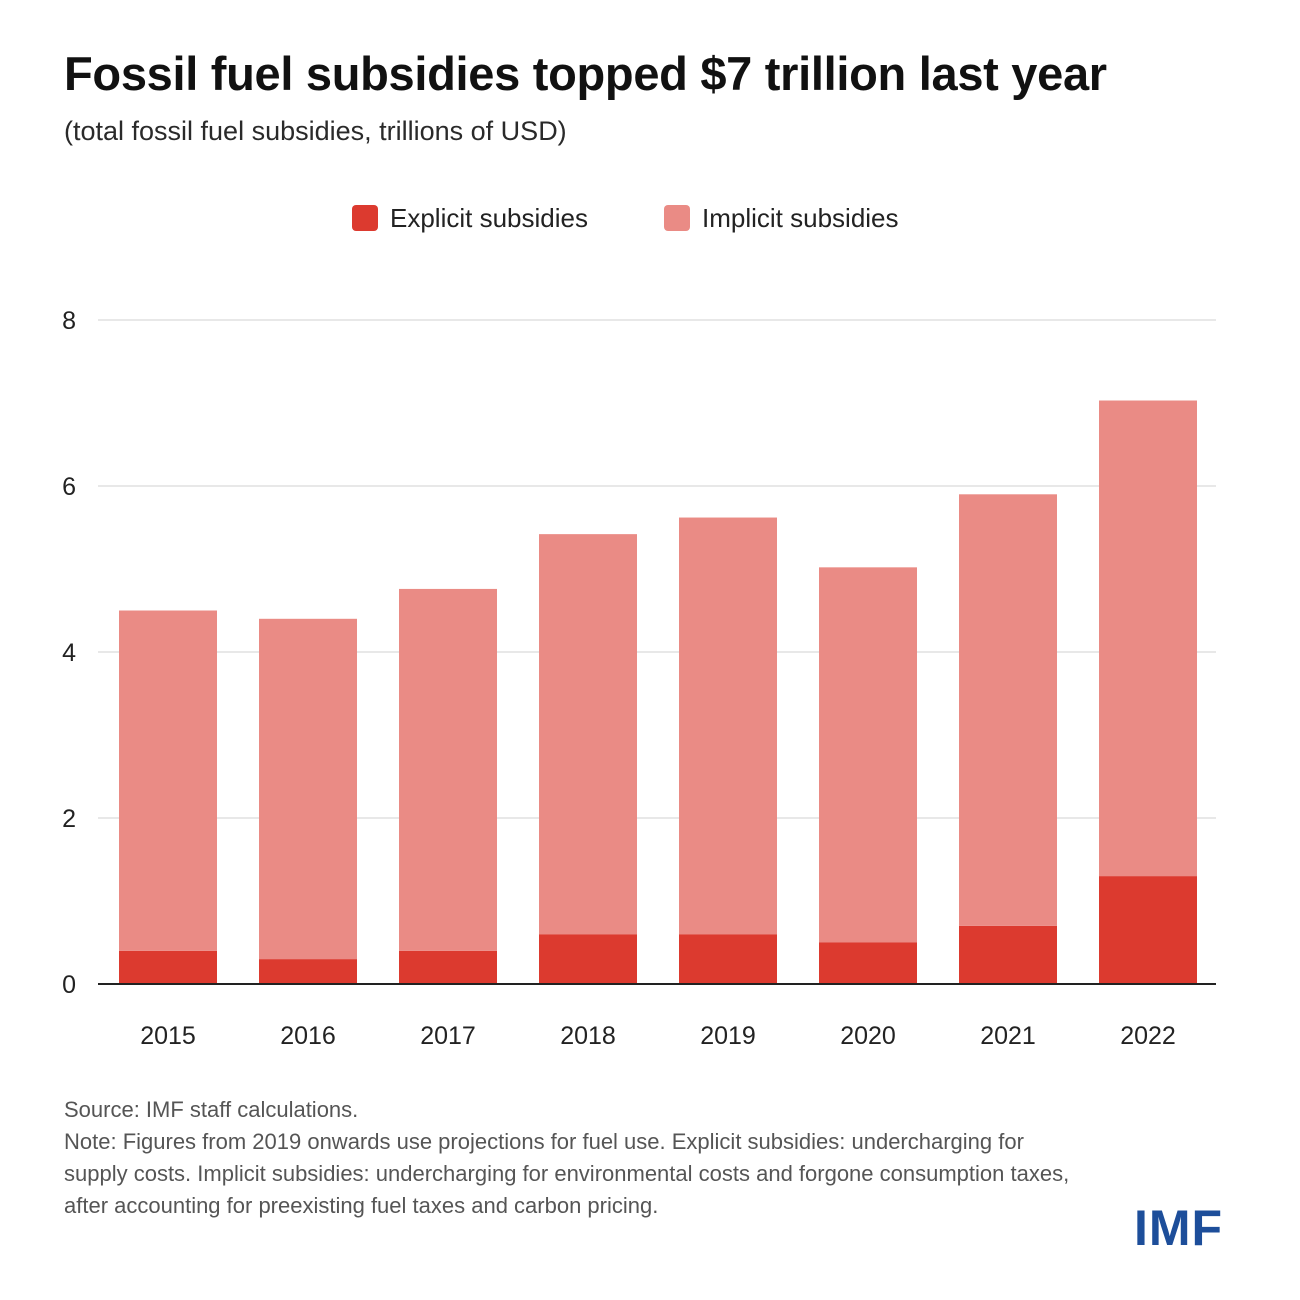 The image size is (1300, 1300). I want to click on imf-logo: IMF, so click(1179, 1228).